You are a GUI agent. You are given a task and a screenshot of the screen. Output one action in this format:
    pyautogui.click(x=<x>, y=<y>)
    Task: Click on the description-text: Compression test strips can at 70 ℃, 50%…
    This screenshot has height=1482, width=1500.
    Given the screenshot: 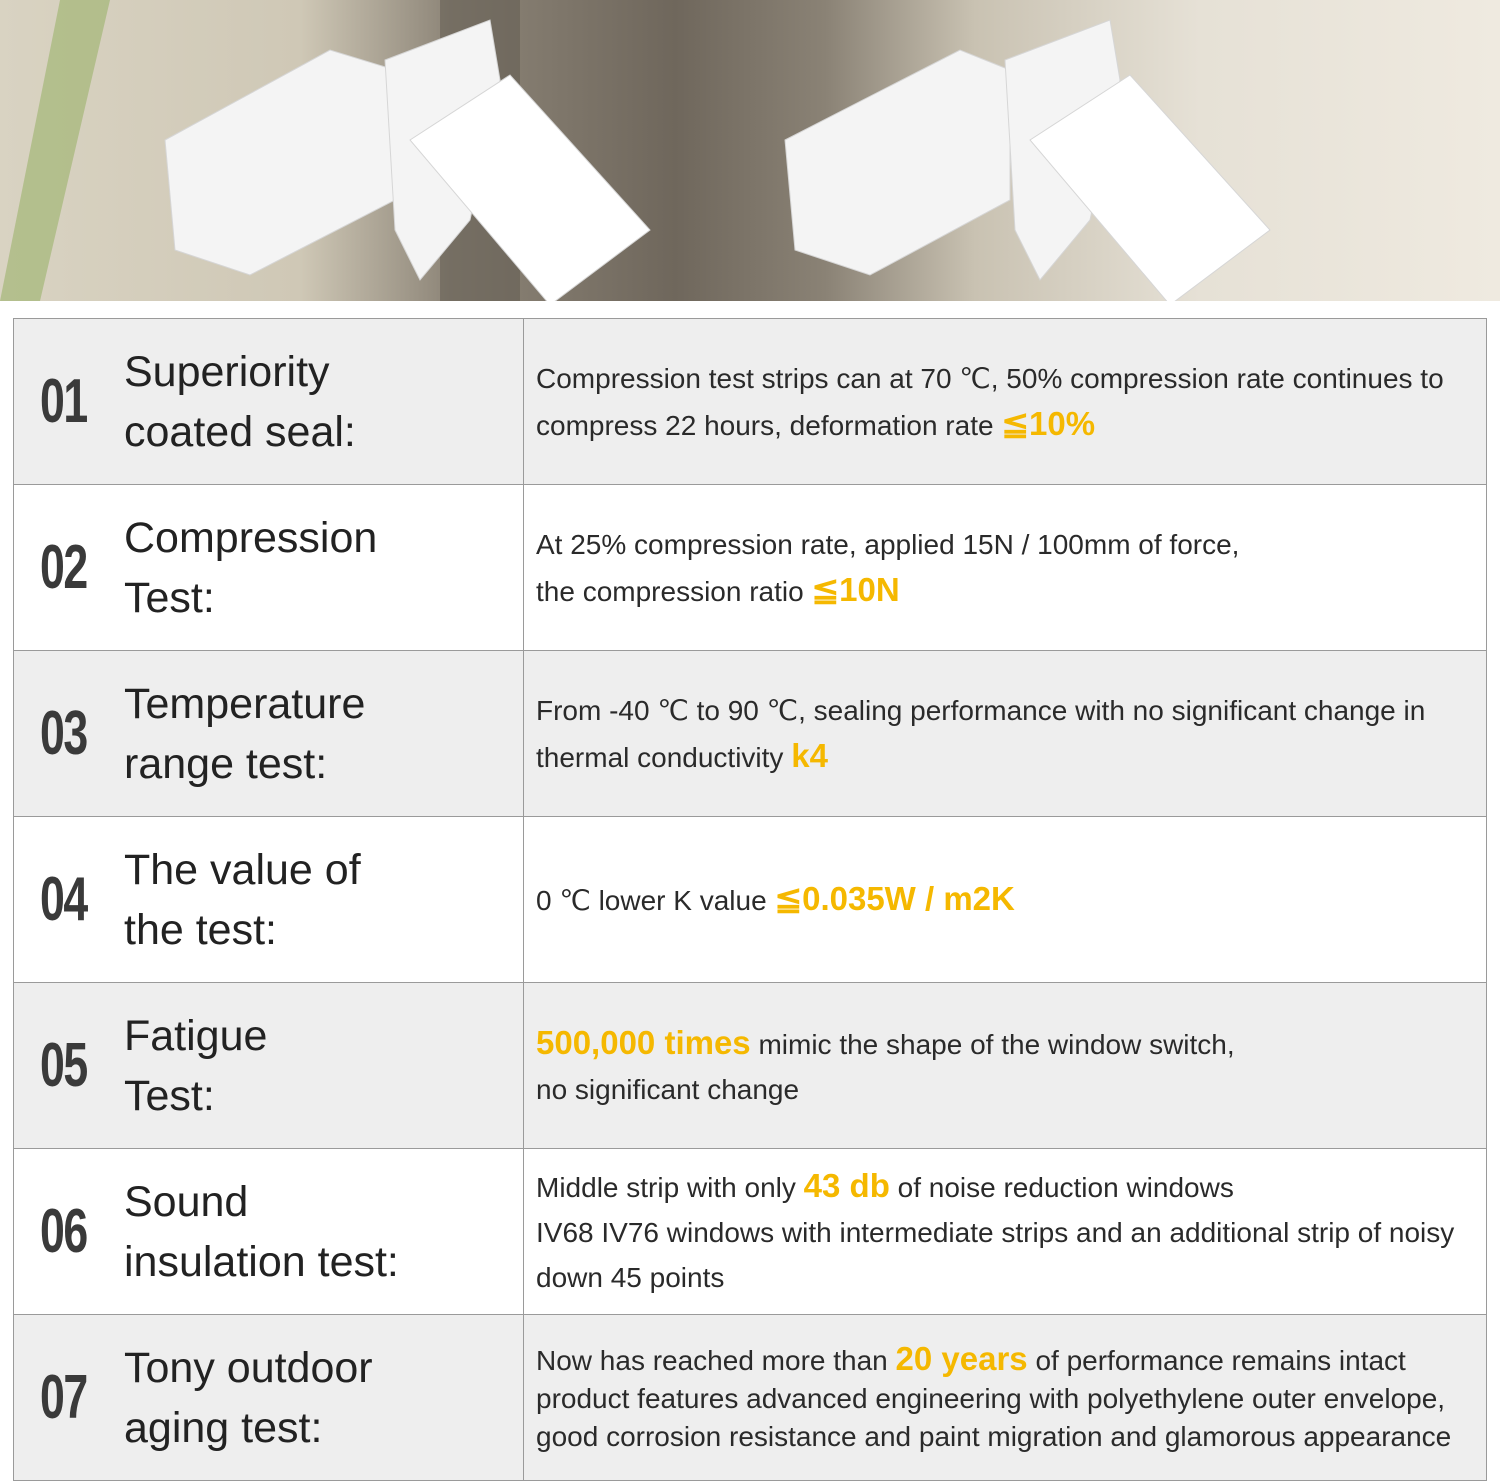 What is the action you would take?
    pyautogui.click(x=990, y=401)
    